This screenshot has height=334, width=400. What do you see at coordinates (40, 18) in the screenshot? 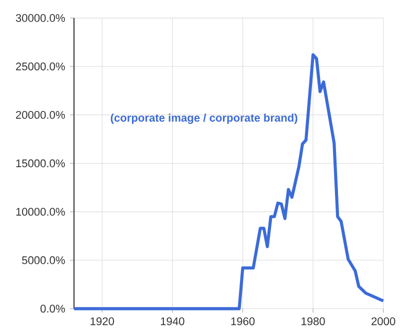
I see `y-tick-label: 30000.0%` at bounding box center [40, 18].